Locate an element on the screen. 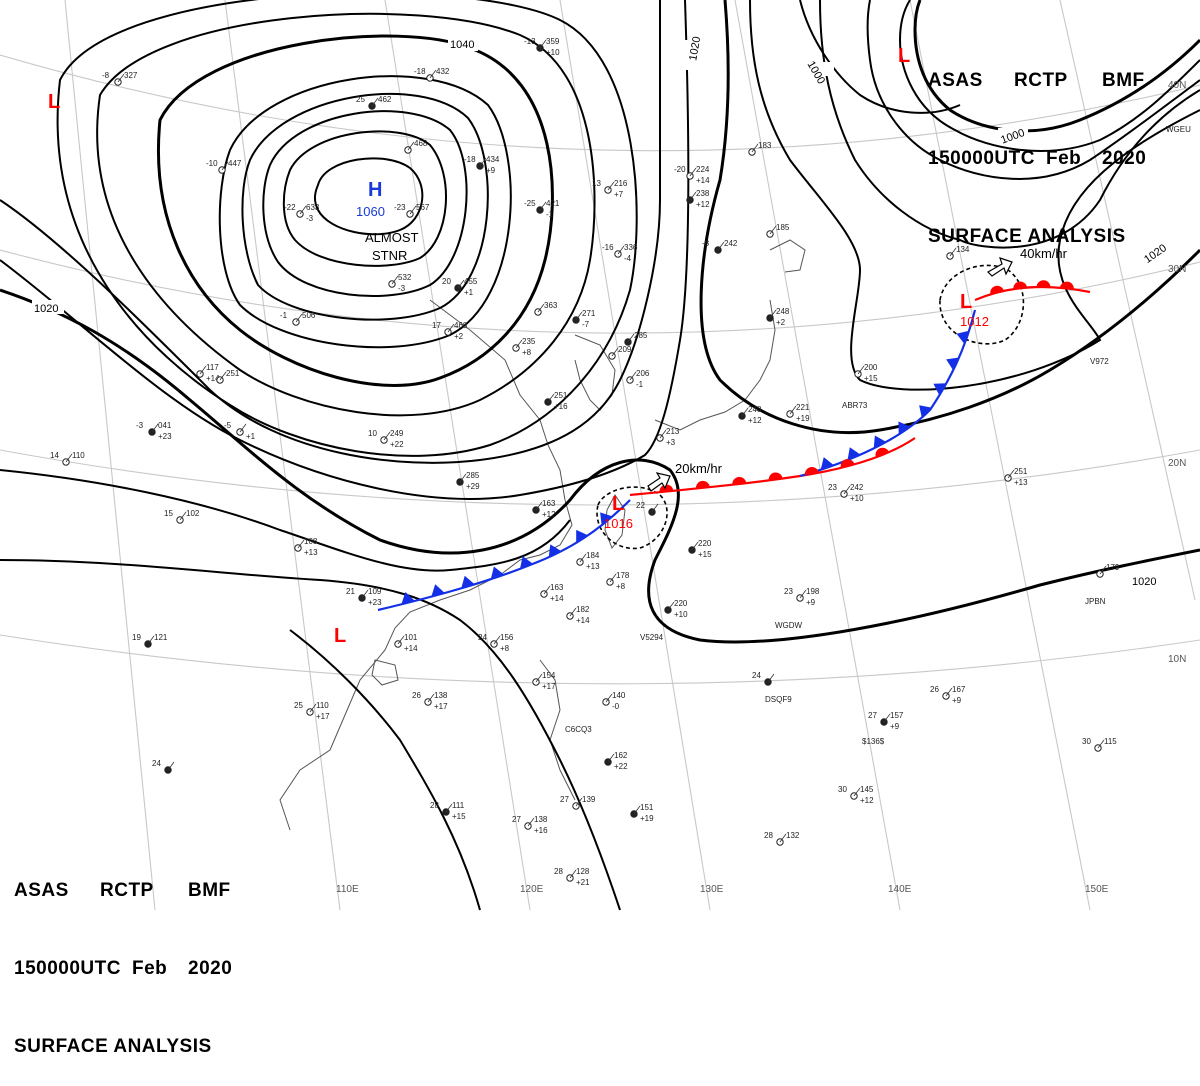 The width and height of the screenshot is (1200, 1086). station-tendency: -1 is located at coordinates (550, 214).